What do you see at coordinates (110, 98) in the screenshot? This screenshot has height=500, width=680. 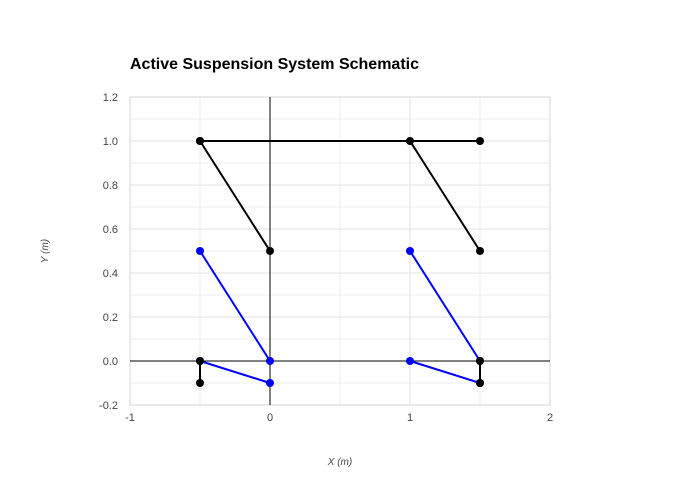 I see `y-tick-label: 1.2` at bounding box center [110, 98].